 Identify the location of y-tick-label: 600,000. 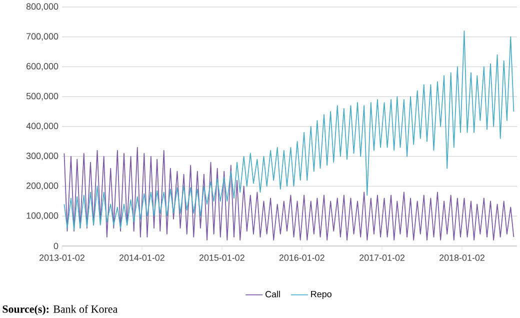
(42, 66).